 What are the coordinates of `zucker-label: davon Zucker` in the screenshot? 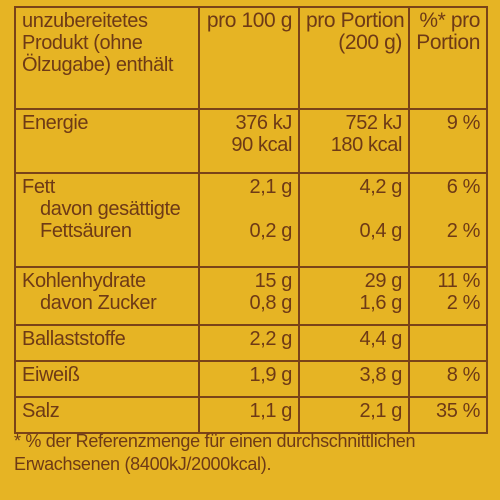 It's located at (98, 303).